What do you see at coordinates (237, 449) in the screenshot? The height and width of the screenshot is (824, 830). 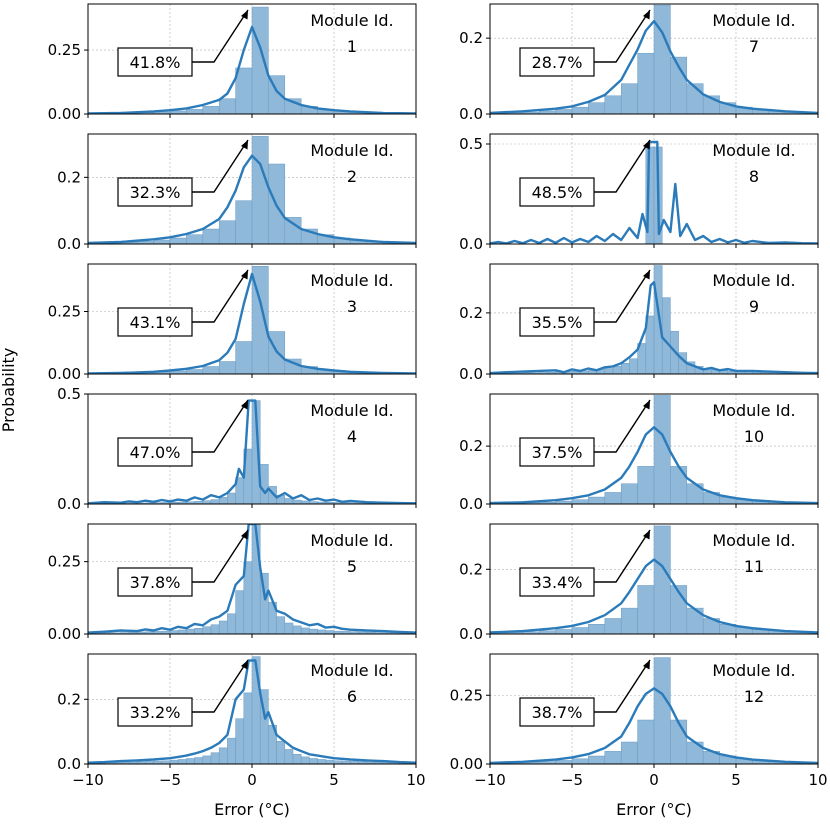 I see `panel-module-4: 0.0 0.5 Module Id. 4 47.0%` at bounding box center [237, 449].